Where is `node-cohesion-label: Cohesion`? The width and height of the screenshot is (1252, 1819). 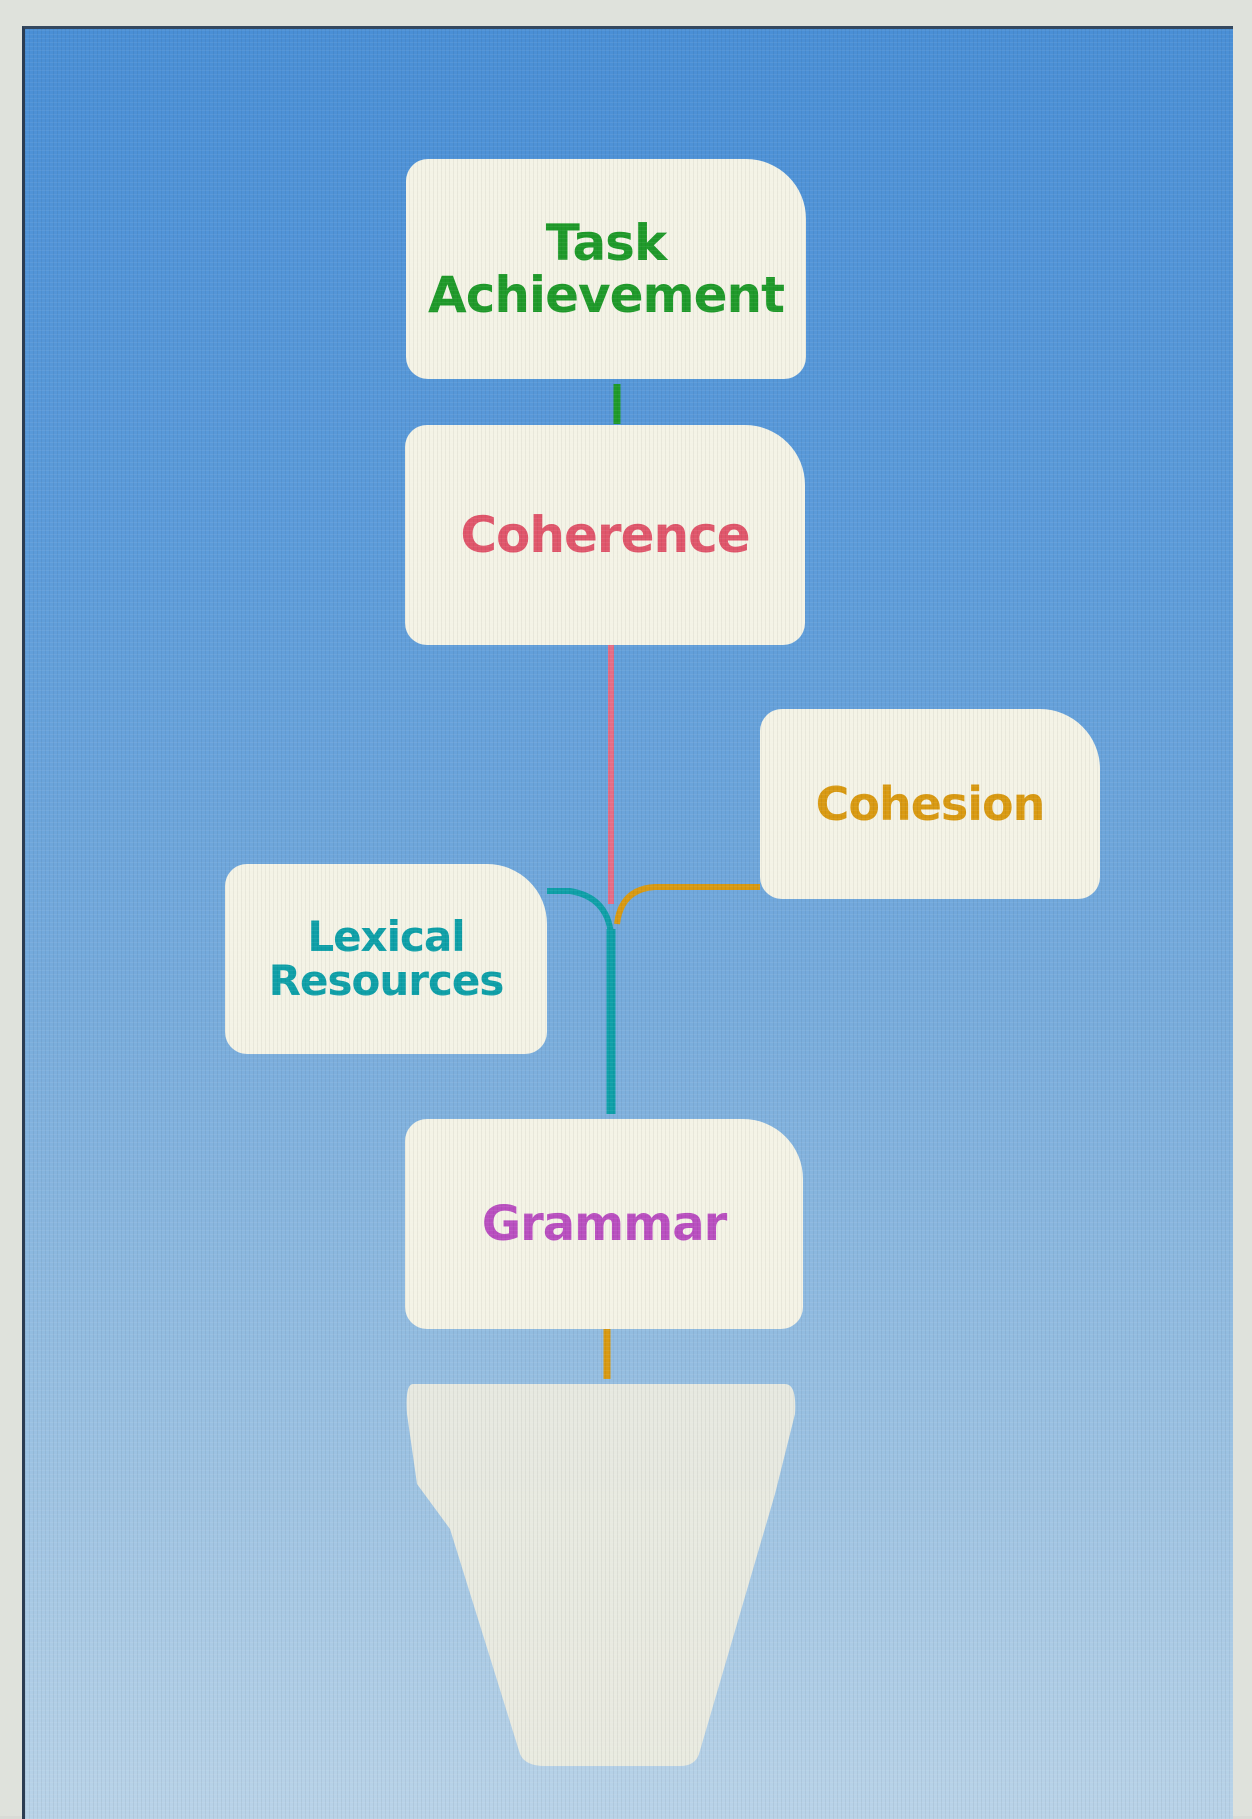
node-cohesion-label: Cohesion is located at coordinates (930, 803).